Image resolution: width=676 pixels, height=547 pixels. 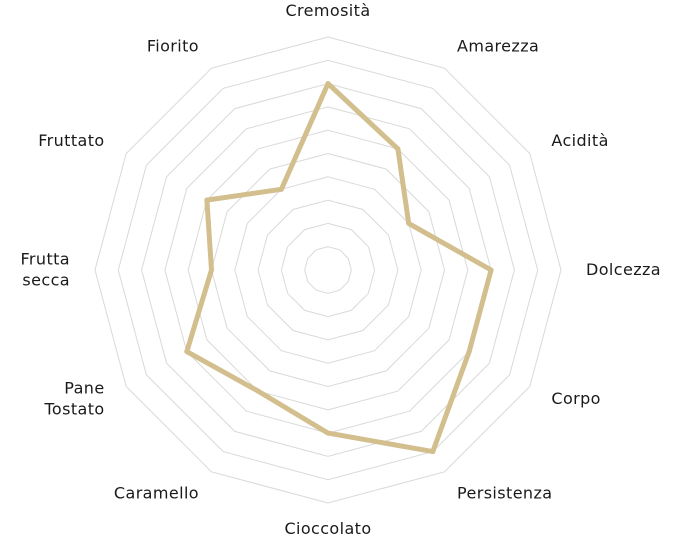 I want to click on axis-label-amarezza: Amarezza, so click(x=498, y=46).